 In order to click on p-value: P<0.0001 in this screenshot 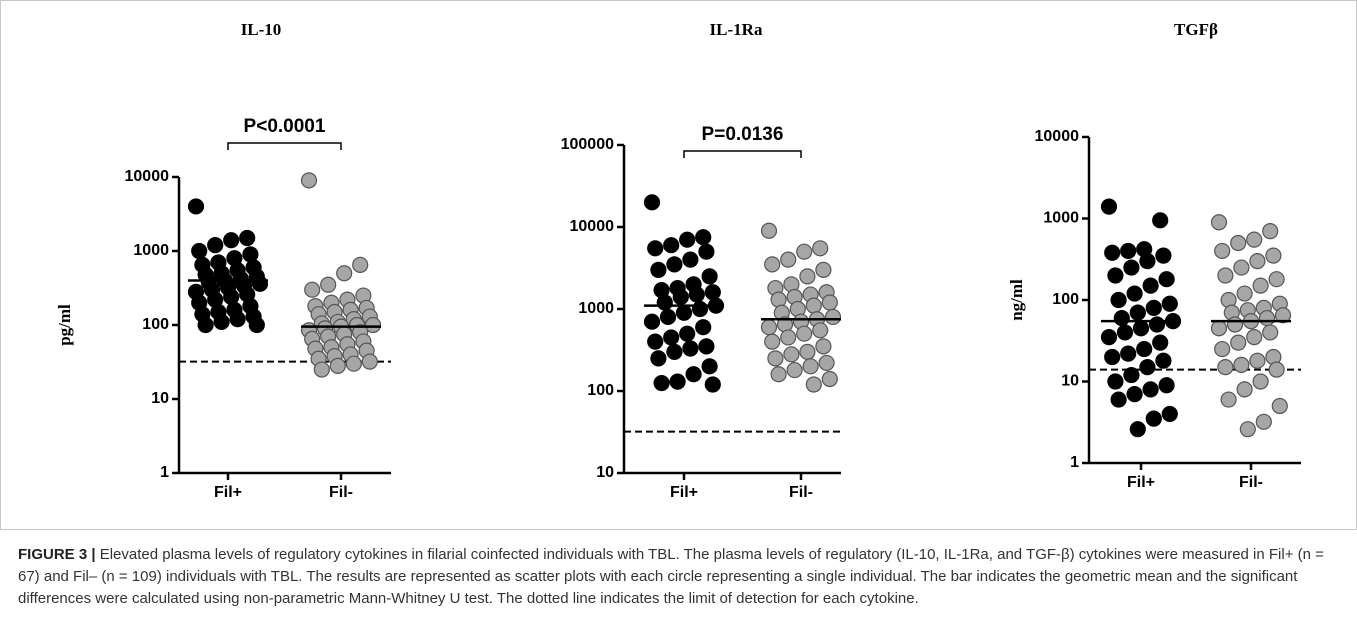, I will do `click(285, 126)`.